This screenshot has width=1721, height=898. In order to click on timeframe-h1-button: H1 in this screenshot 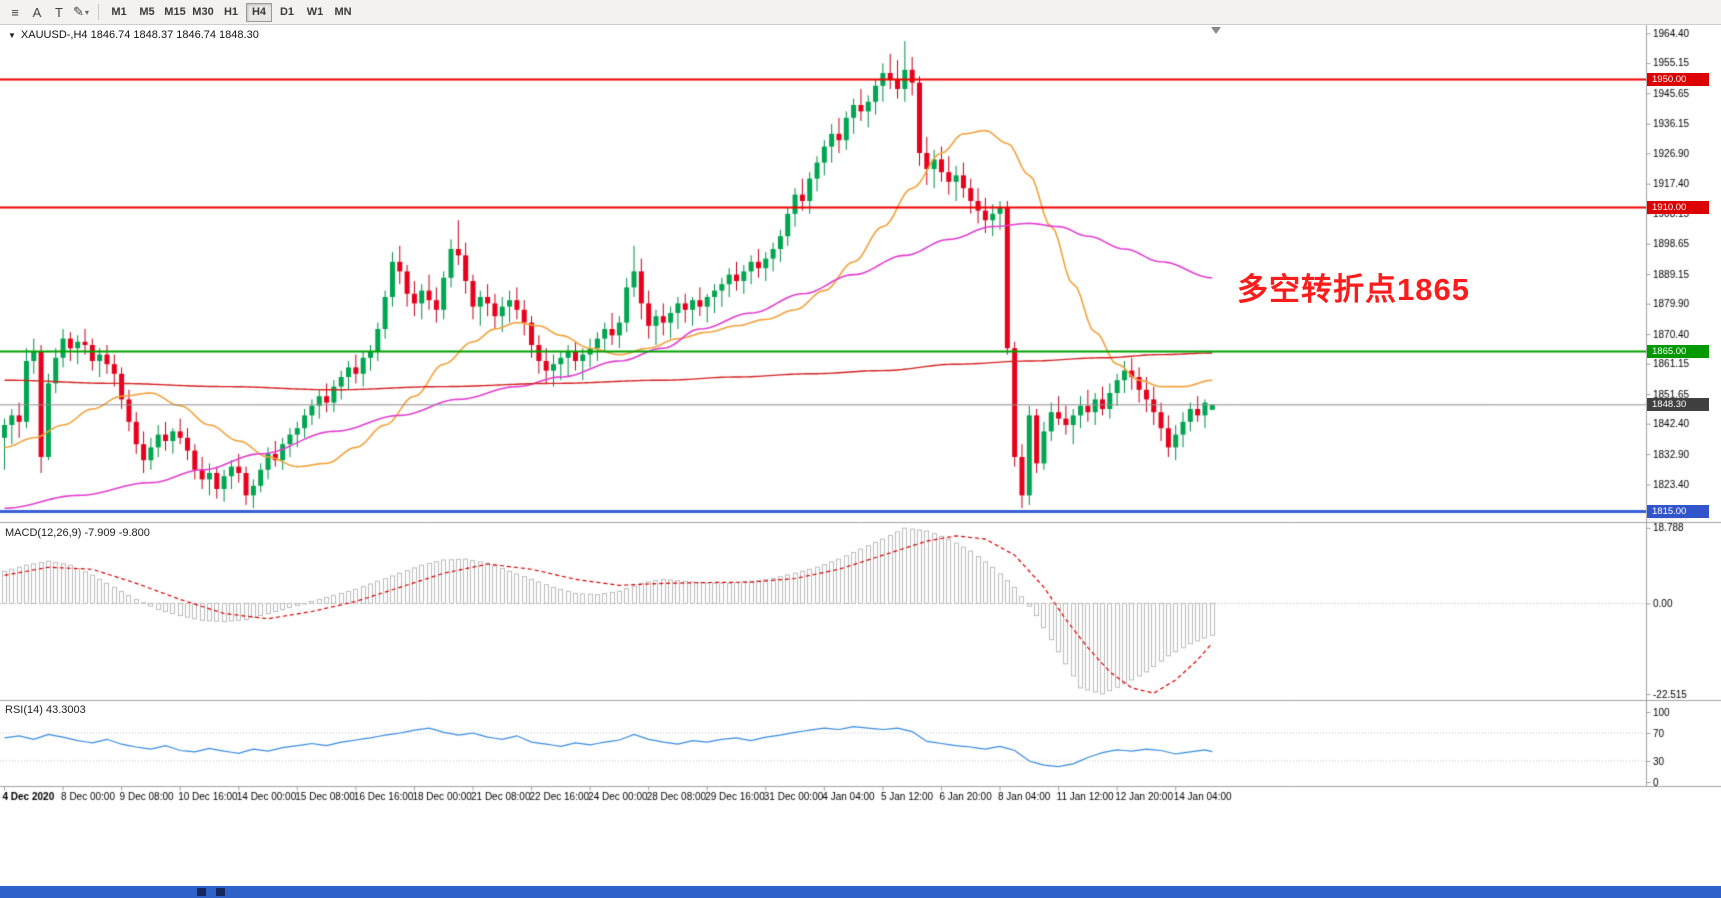, I will do `click(231, 12)`.